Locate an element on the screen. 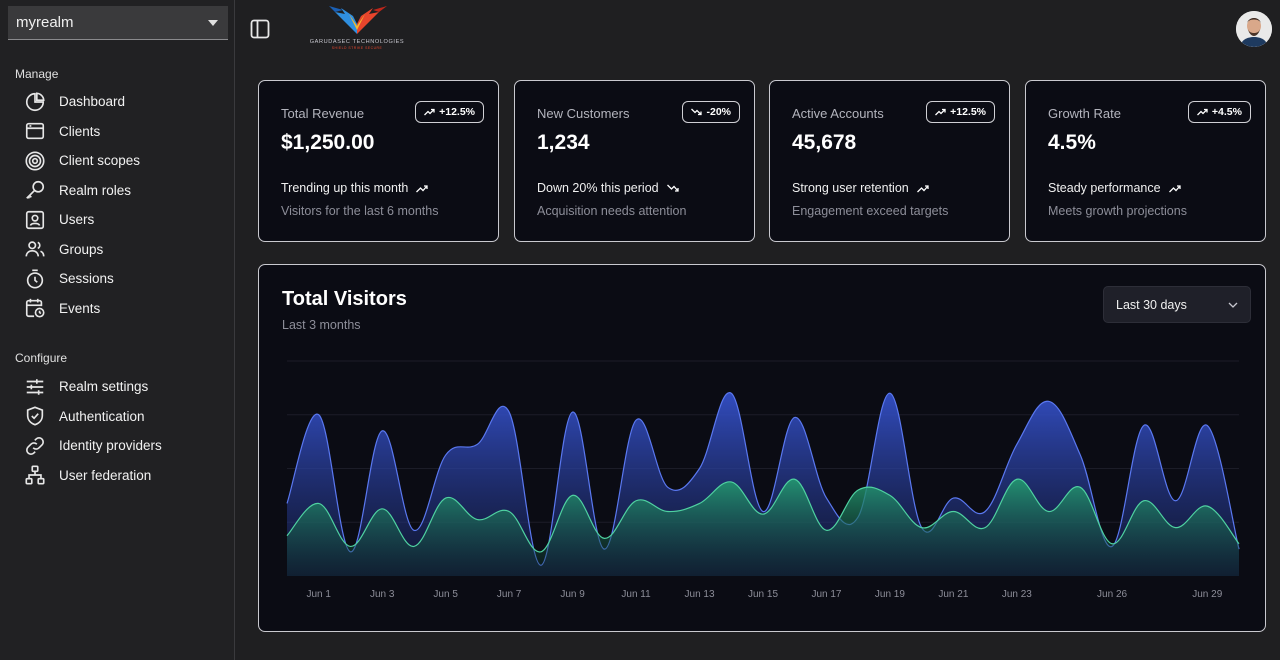  badge-value: +4.5% is located at coordinates (1226, 112).